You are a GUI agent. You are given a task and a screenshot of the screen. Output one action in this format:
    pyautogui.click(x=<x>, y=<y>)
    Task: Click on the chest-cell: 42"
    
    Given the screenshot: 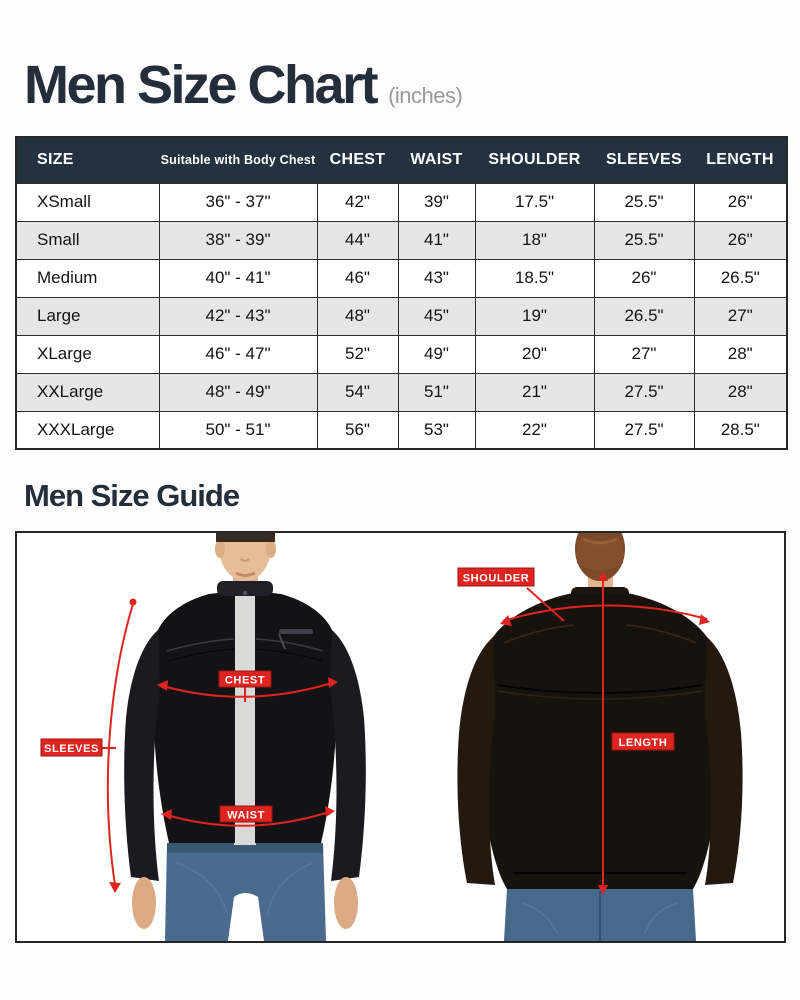 What is the action you would take?
    pyautogui.click(x=357, y=202)
    